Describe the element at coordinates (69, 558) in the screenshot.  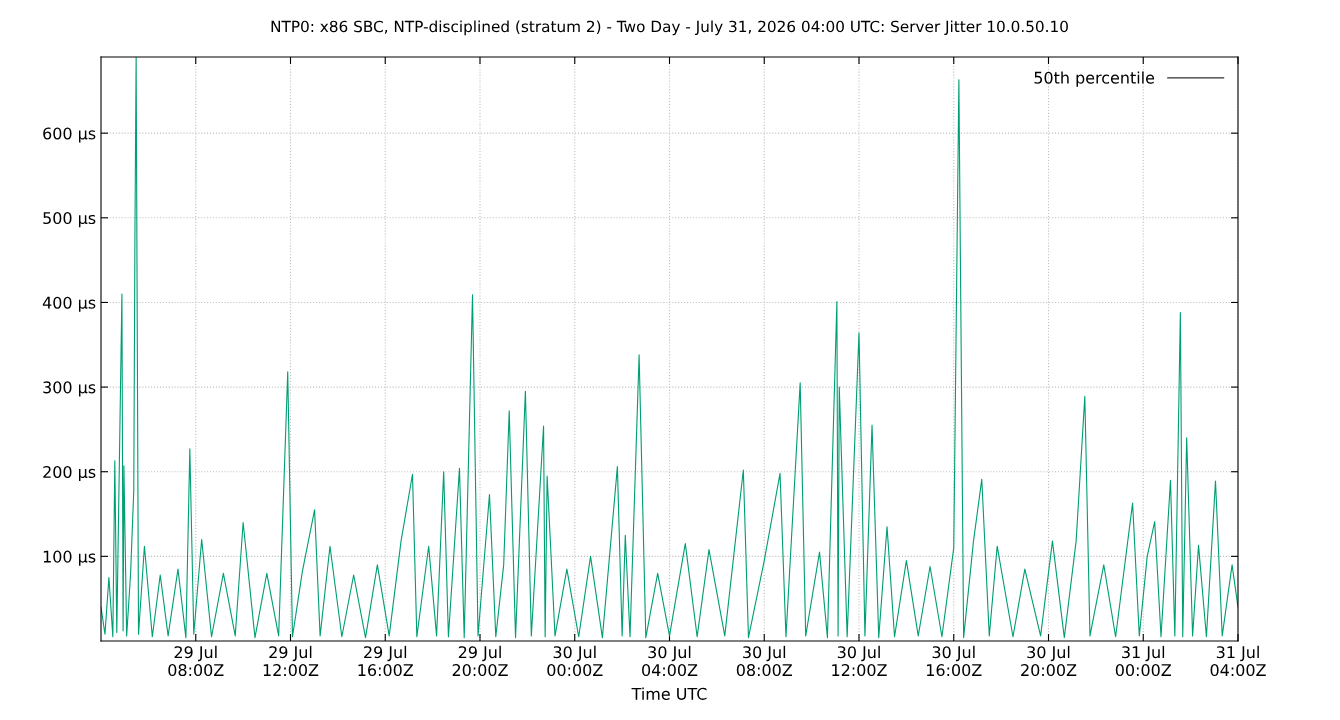
I see `y-tick-label: 100 µs` at that location.